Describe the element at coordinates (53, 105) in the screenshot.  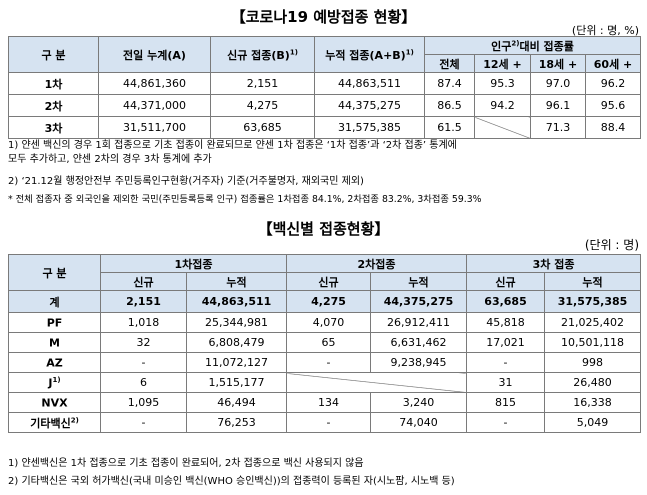
I see `row-label: 2차` at that location.